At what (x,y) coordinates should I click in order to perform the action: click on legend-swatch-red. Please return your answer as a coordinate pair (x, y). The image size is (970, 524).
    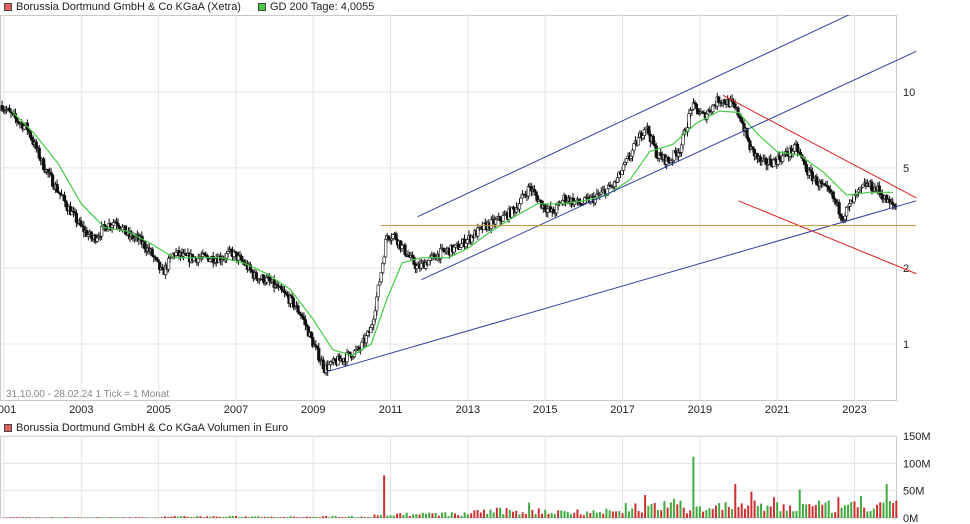
    Looking at the image, I should click on (8, 7).